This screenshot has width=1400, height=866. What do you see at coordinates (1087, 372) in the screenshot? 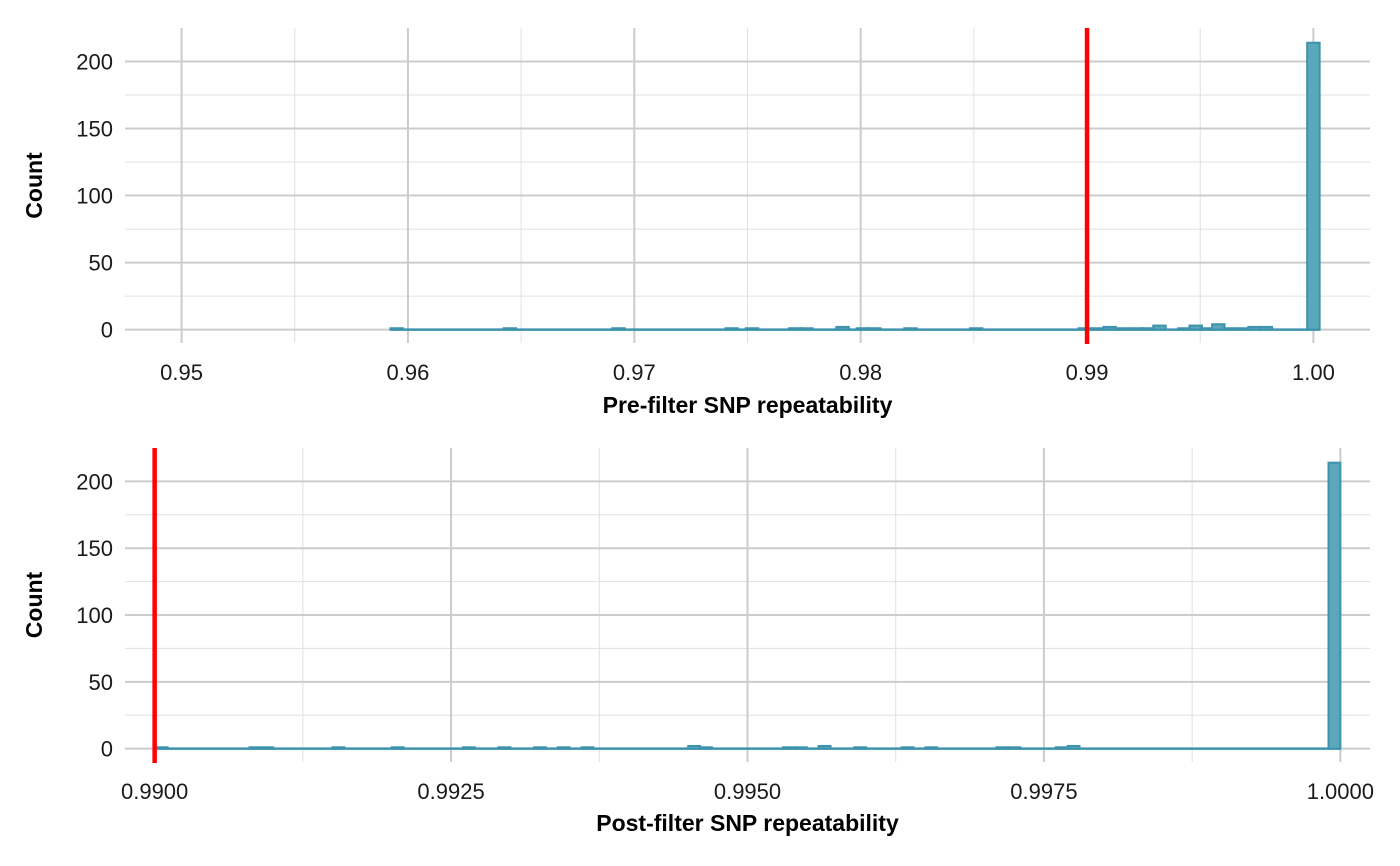
I see `x-tick-label: 0.99` at bounding box center [1087, 372].